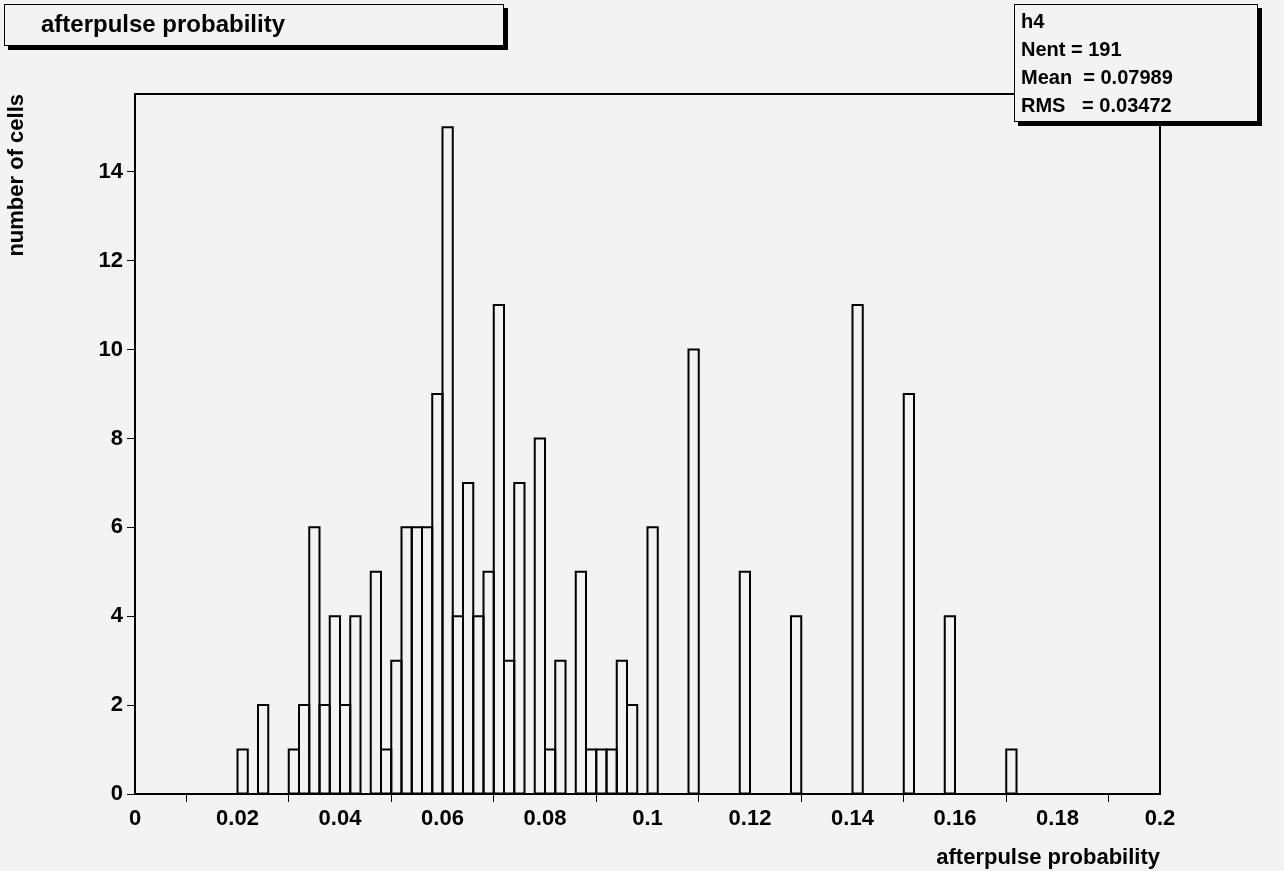  Describe the element at coordinates (116, 793) in the screenshot. I see `y-tick-label: 0` at that location.